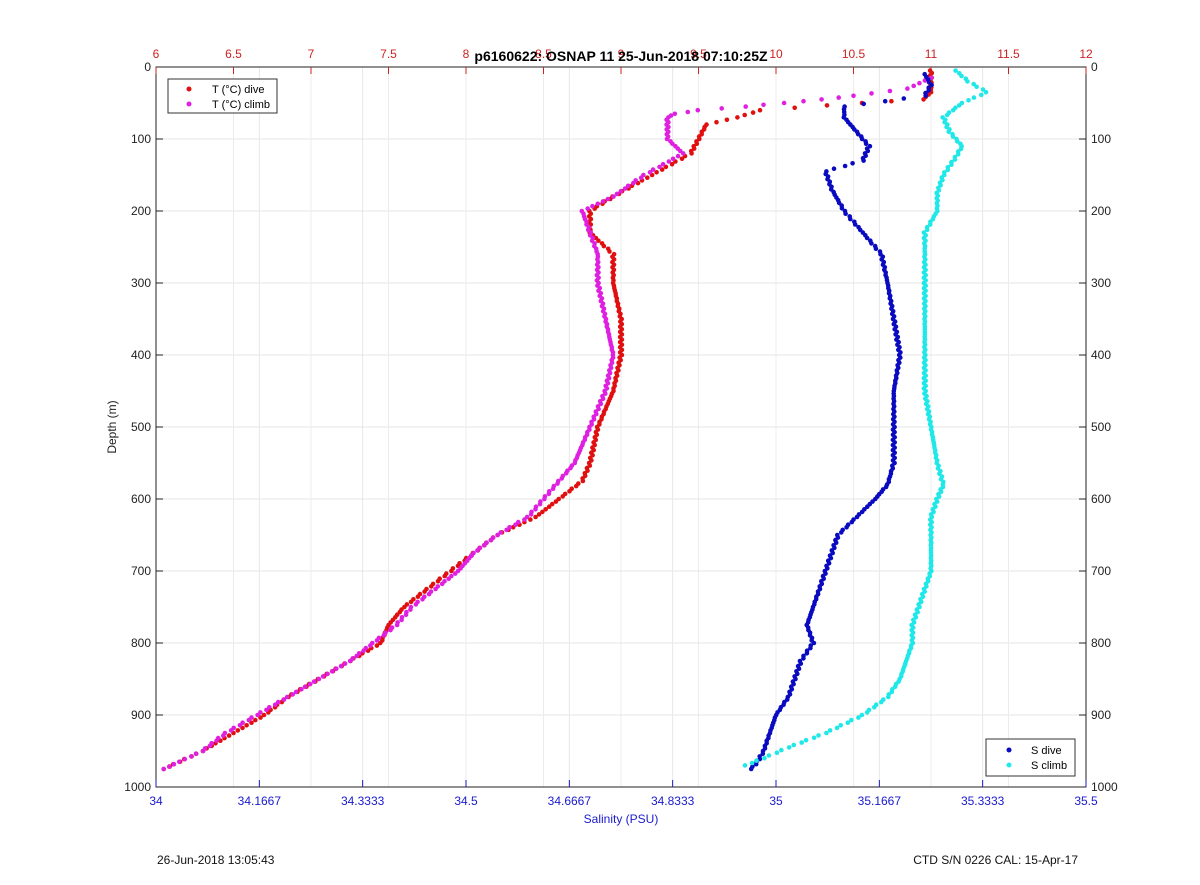 The height and width of the screenshot is (885, 1200). I want to click on y-tick-label-left: 500, so click(141, 427).